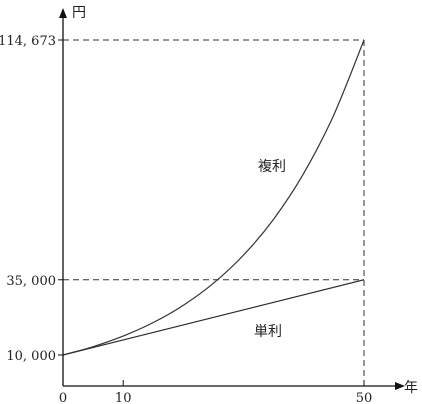 The image size is (422, 404). Describe the element at coordinates (123, 397) in the screenshot. I see `x-tick-label: 10` at that location.